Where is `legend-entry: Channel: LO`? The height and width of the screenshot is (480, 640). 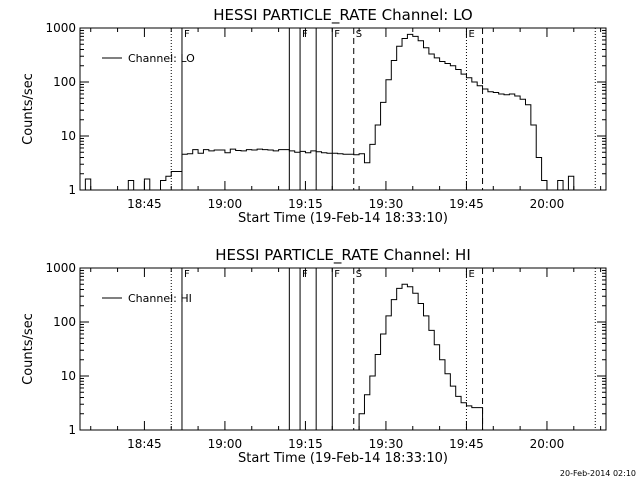
legend-entry: Channel: LO is located at coordinates (161, 58).